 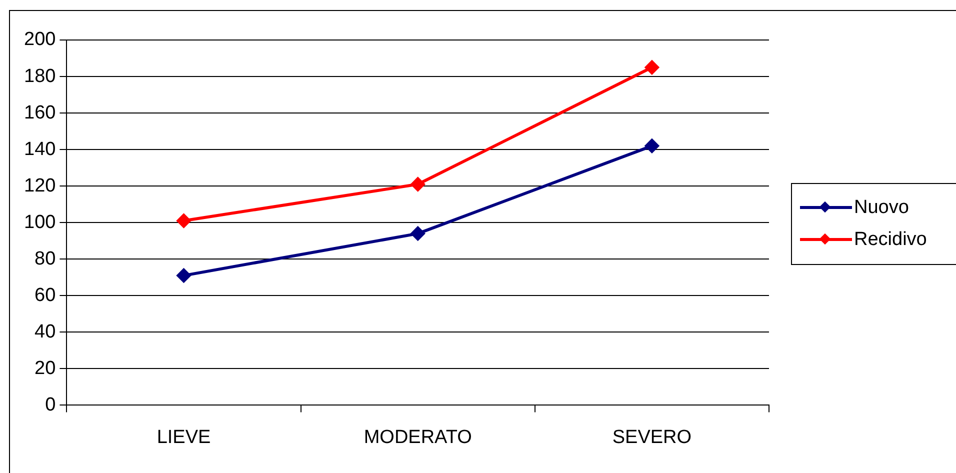 I want to click on x-tick-label: SEVERO, so click(x=652, y=437).